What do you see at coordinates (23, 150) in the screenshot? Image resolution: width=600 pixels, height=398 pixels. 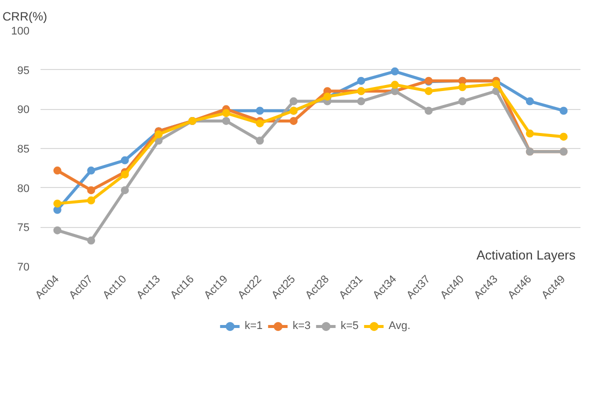 I see `y-tick-label: 85` at bounding box center [23, 150].